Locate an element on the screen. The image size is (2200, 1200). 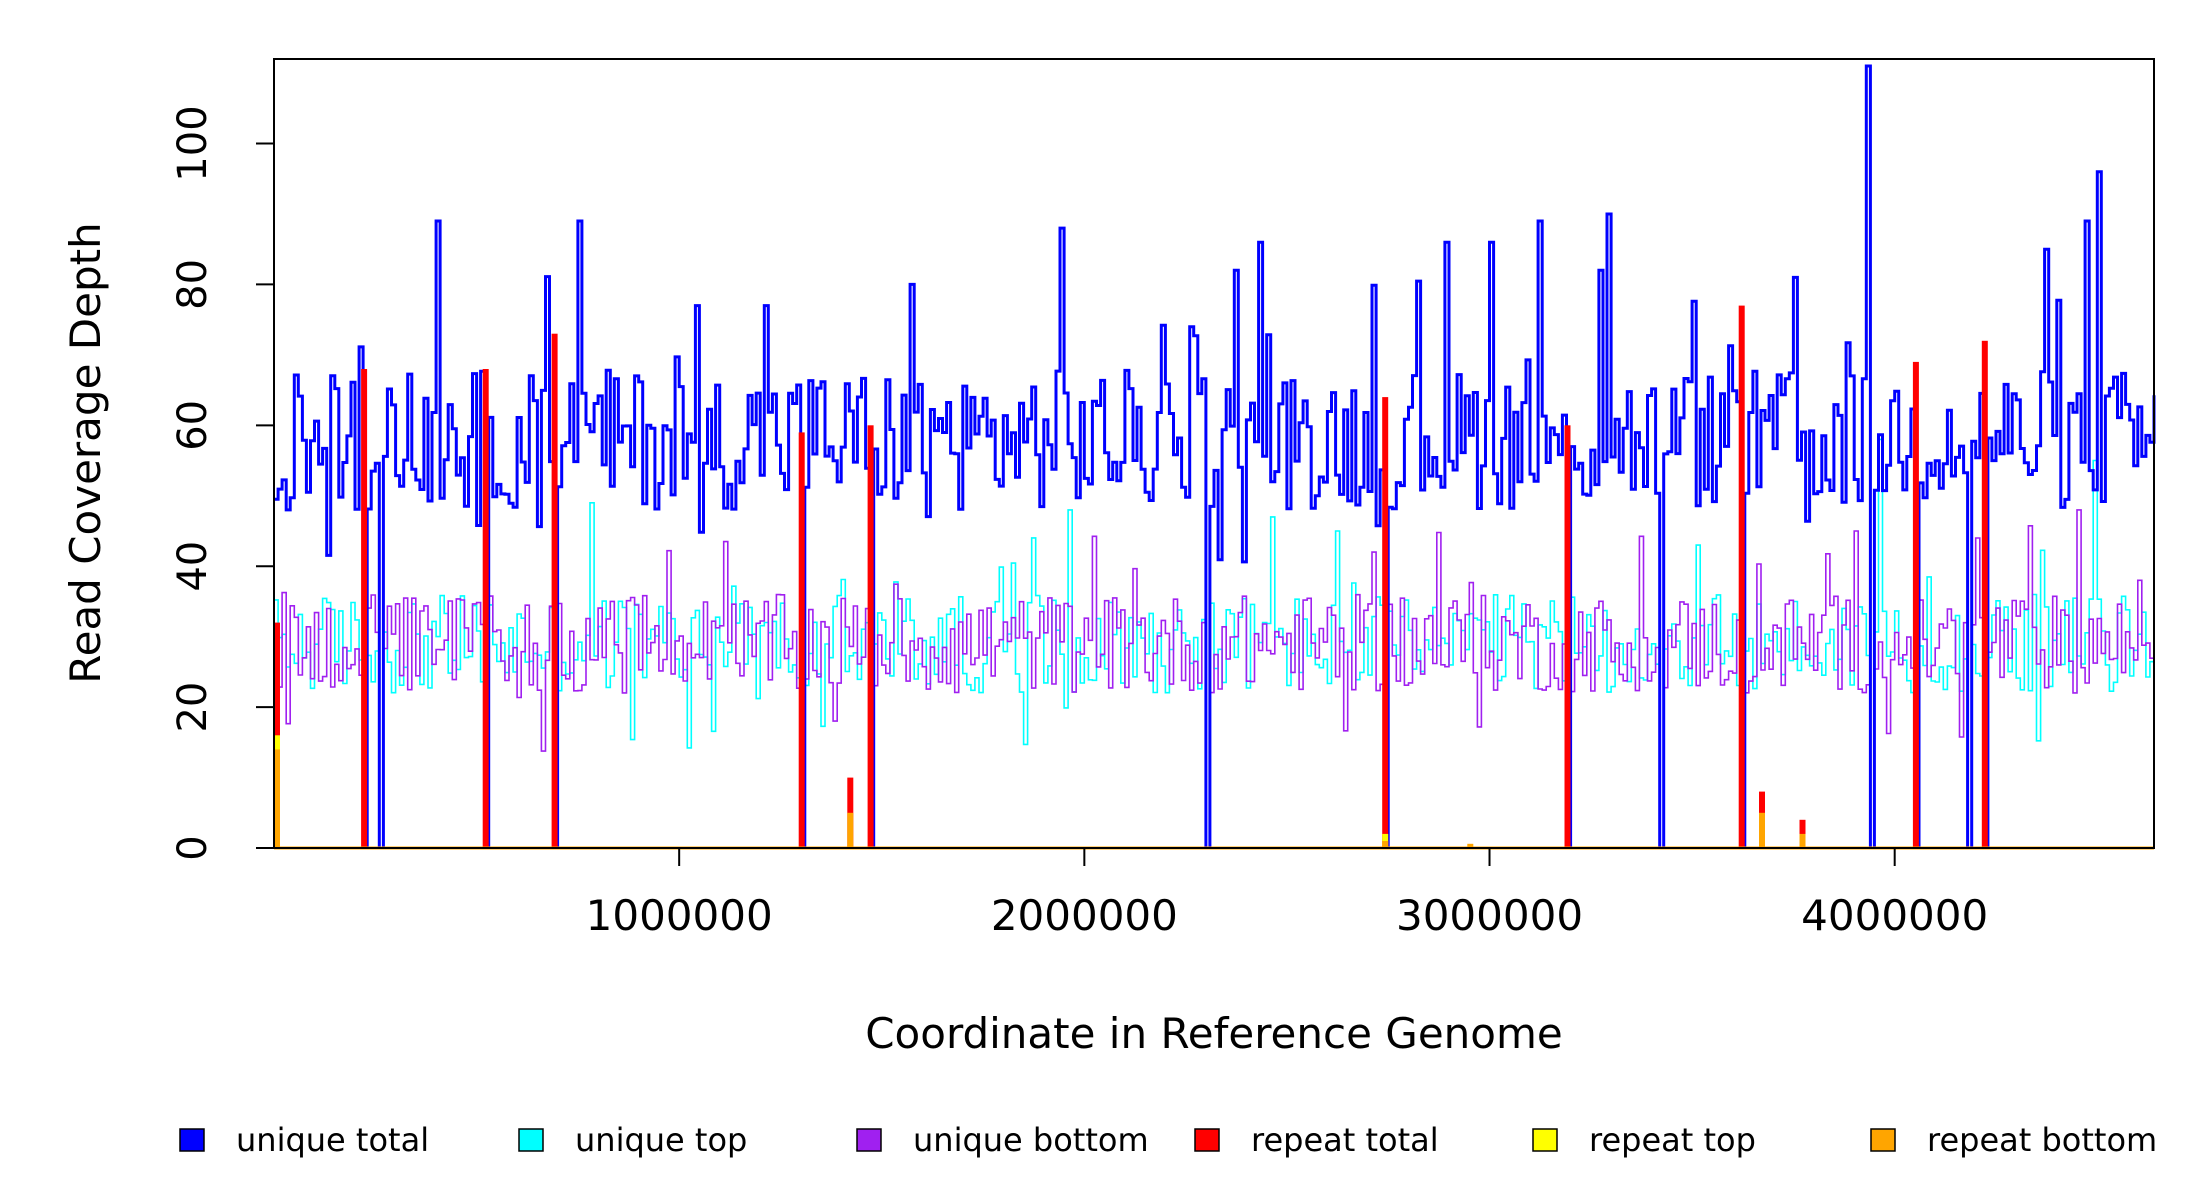
legend-label: repeat bottom is located at coordinates (2042, 1140).